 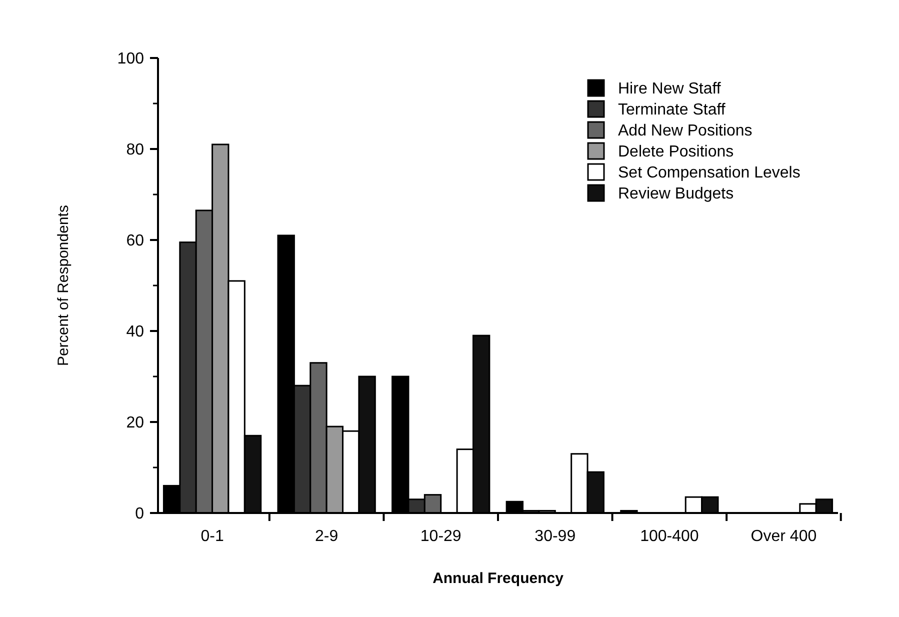 I want to click on x-tick-label: 10-29, so click(x=441, y=536).